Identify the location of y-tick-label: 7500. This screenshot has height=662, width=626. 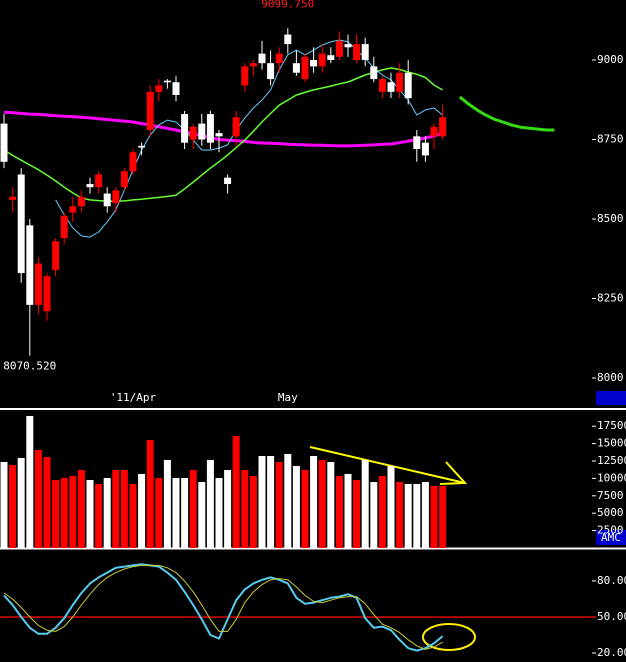
(610, 495).